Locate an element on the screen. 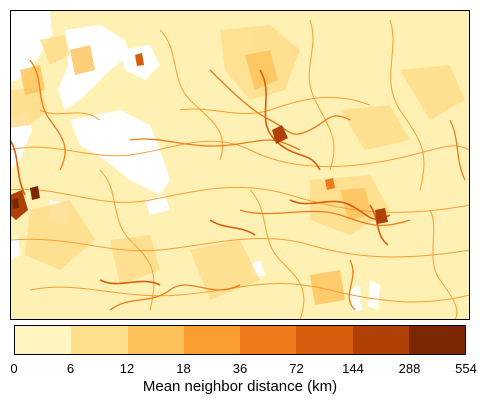 This screenshot has width=480, height=400. legend-tick-label: 18 is located at coordinates (183, 368).